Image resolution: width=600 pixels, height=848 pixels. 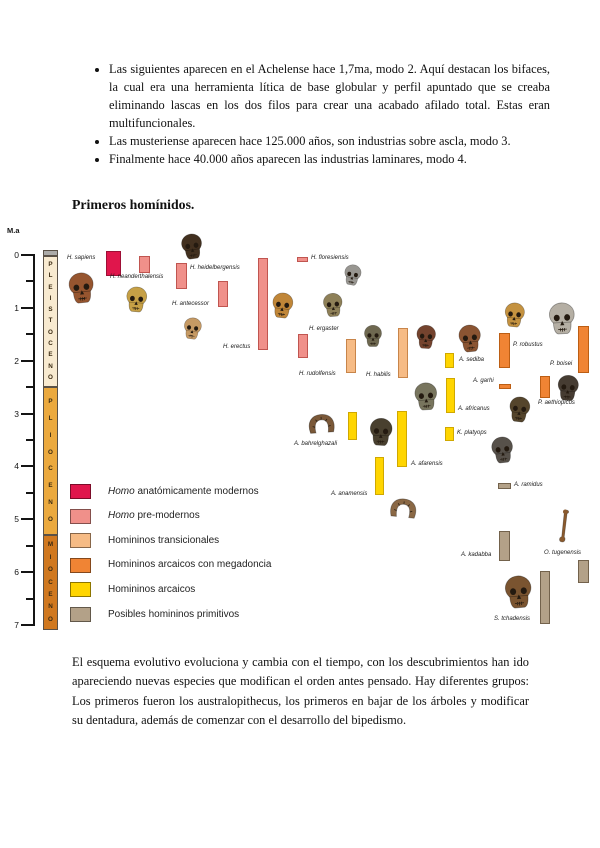 What do you see at coordinates (16, 519) in the screenshot?
I see `axis-tick-label: 5` at bounding box center [16, 519].